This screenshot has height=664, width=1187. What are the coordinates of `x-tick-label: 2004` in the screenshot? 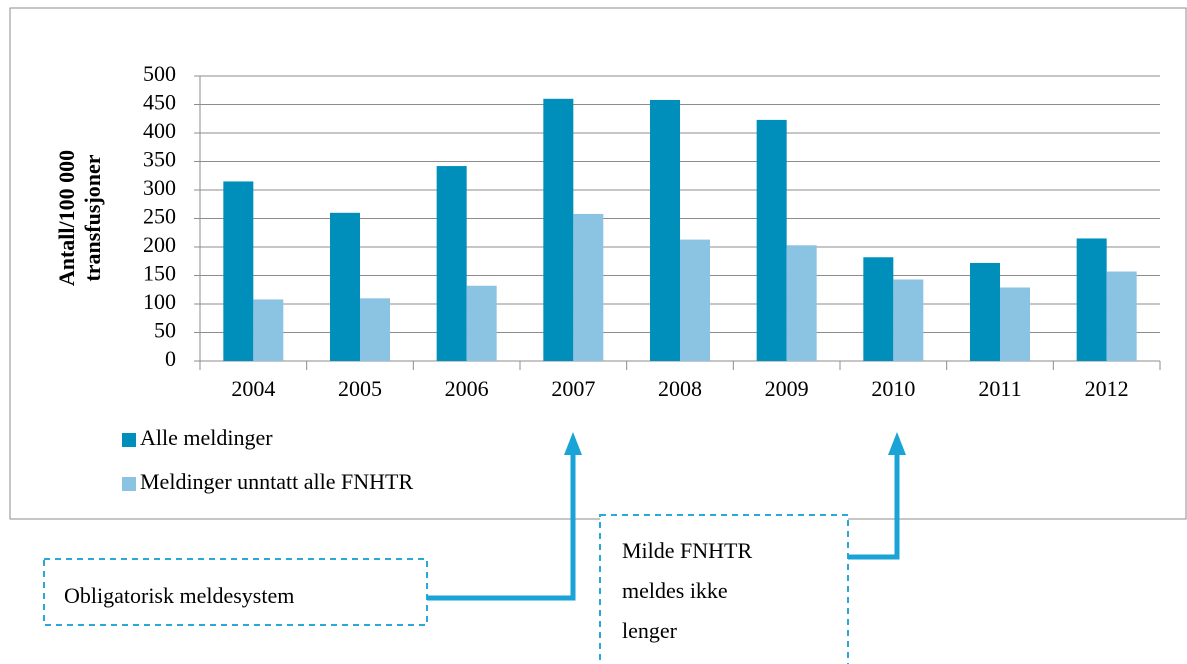 It's located at (253, 388).